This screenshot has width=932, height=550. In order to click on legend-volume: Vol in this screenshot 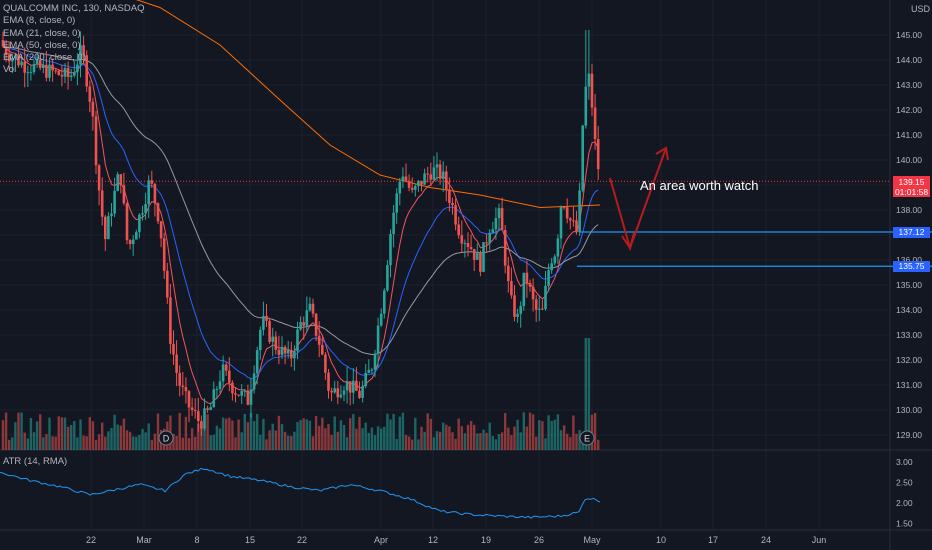, I will do `click(10, 70)`.